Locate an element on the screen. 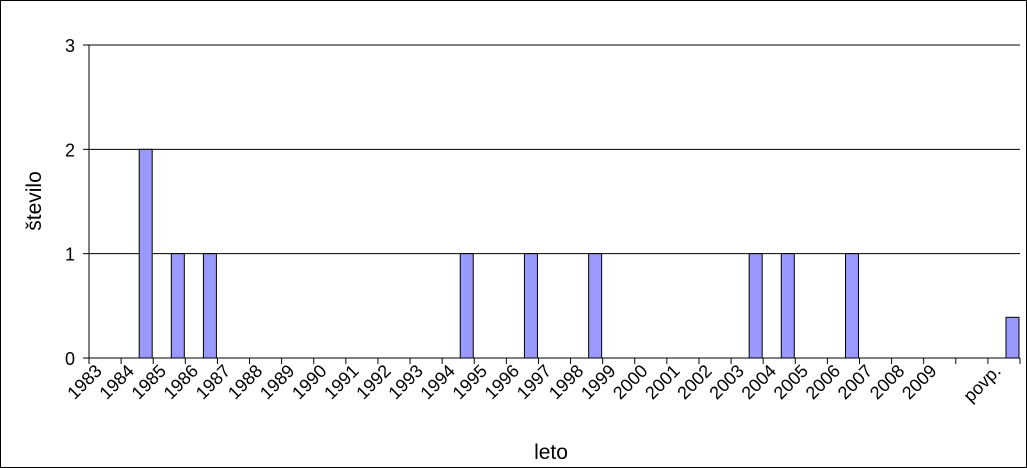 This screenshot has height=468, width=1027. x-tick-label: 1994 is located at coordinates (438, 382).